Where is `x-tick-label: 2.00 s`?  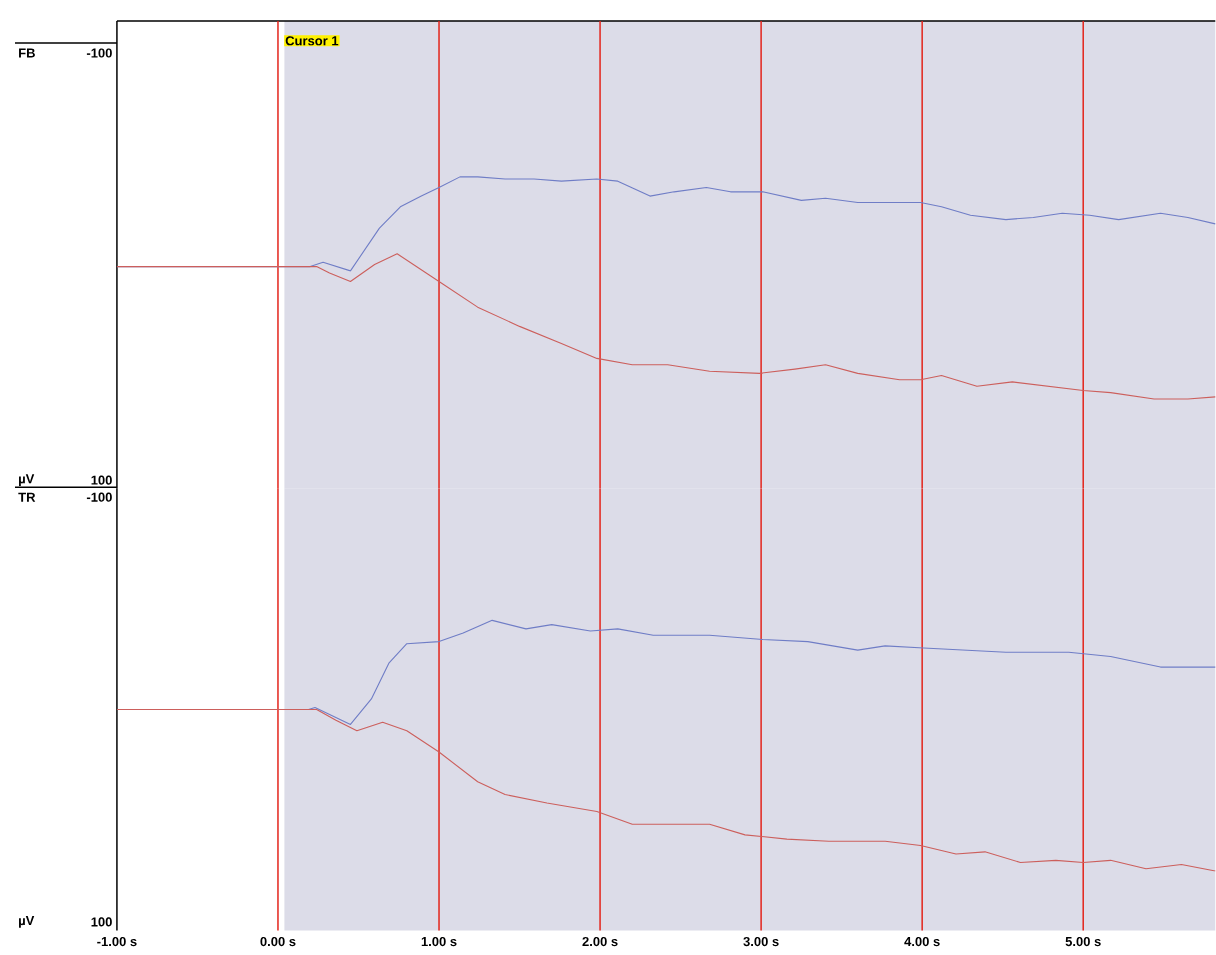 x-tick-label: 2.00 s is located at coordinates (600, 941).